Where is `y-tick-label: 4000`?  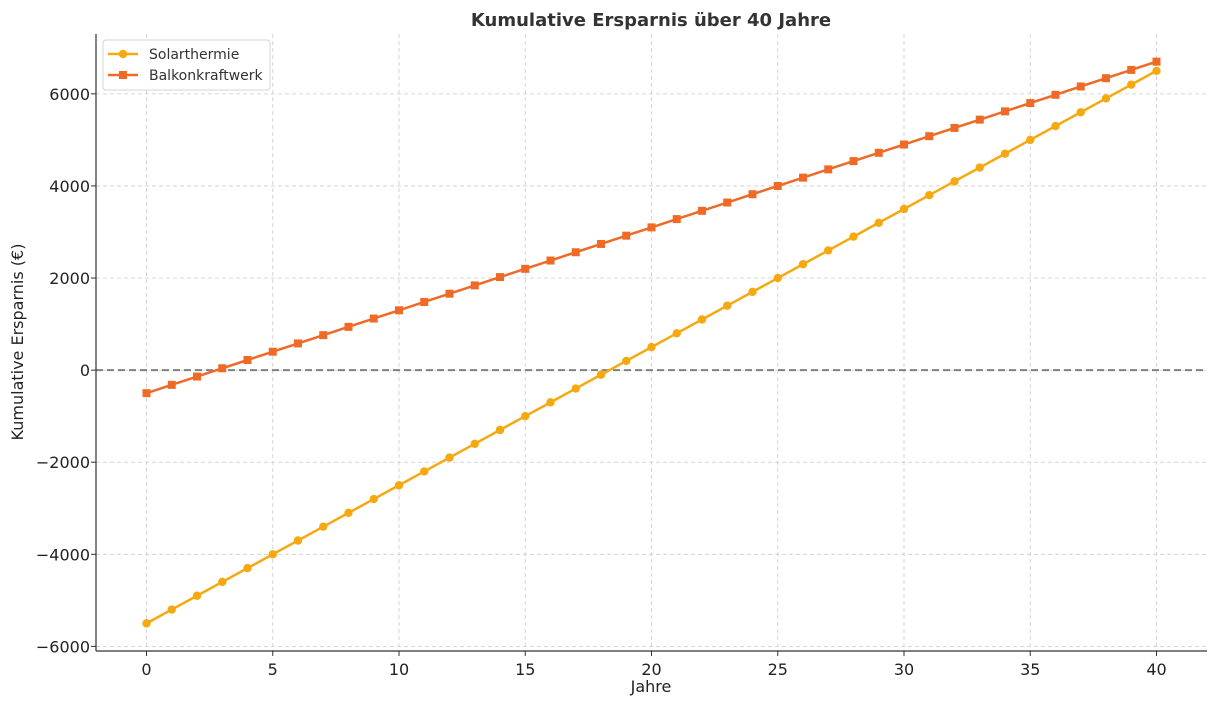 y-tick-label: 4000 is located at coordinates (69, 186).